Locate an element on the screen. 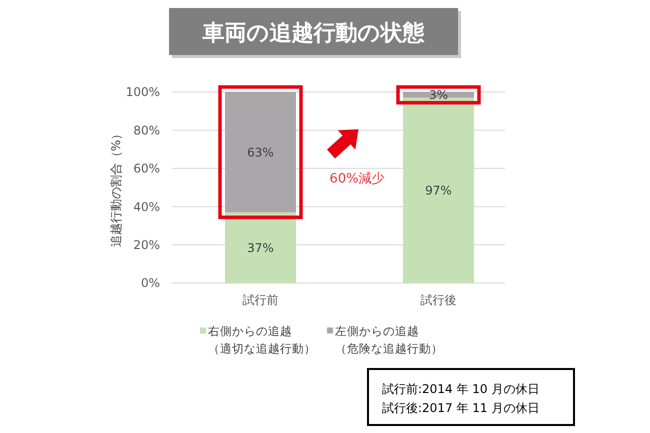  text: 試行前:2014 年 10 月の休日 is located at coordinates (461, 389).